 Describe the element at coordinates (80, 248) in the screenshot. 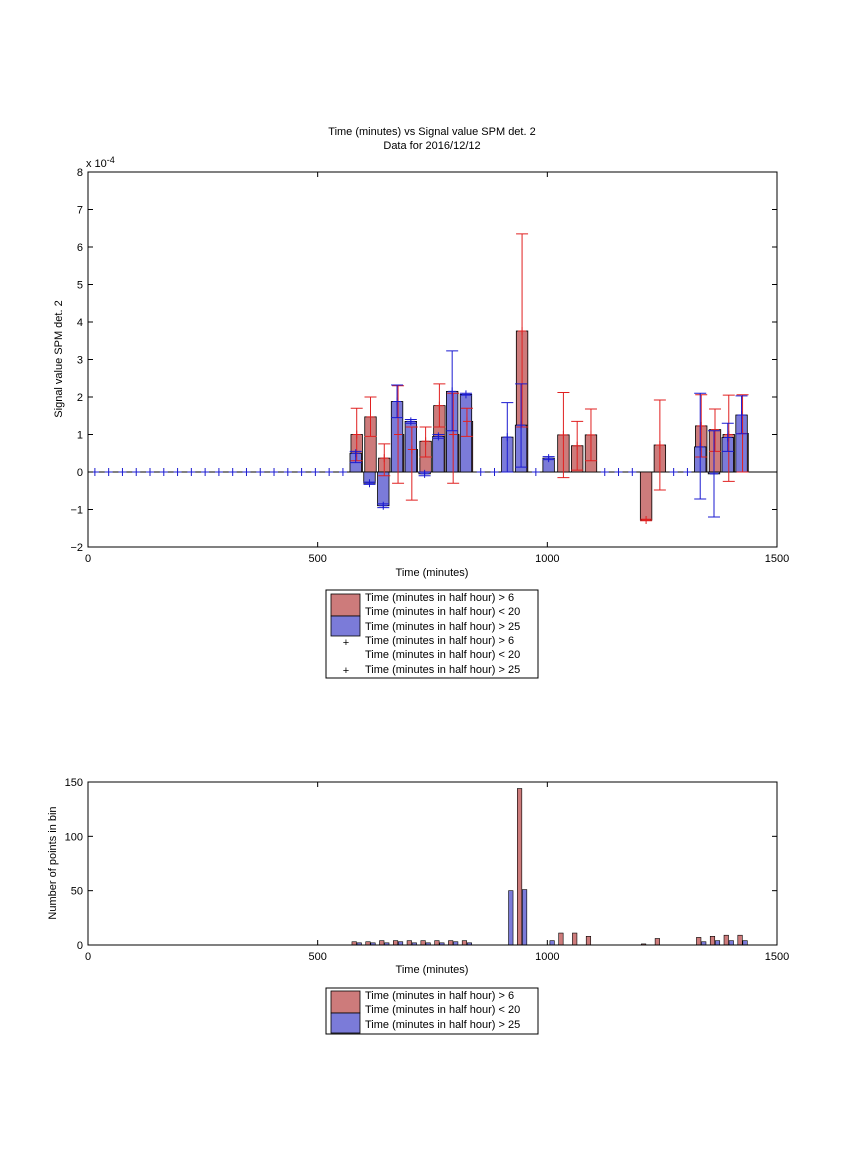

I see `y-tick-label: 6` at that location.